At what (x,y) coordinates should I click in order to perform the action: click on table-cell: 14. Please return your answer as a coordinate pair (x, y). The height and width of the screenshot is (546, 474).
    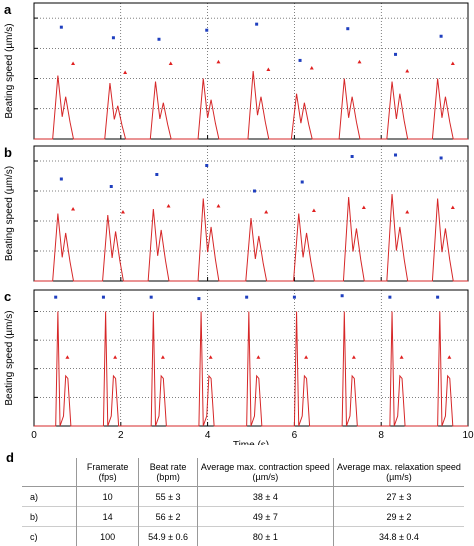
    Looking at the image, I should click on (108, 517).